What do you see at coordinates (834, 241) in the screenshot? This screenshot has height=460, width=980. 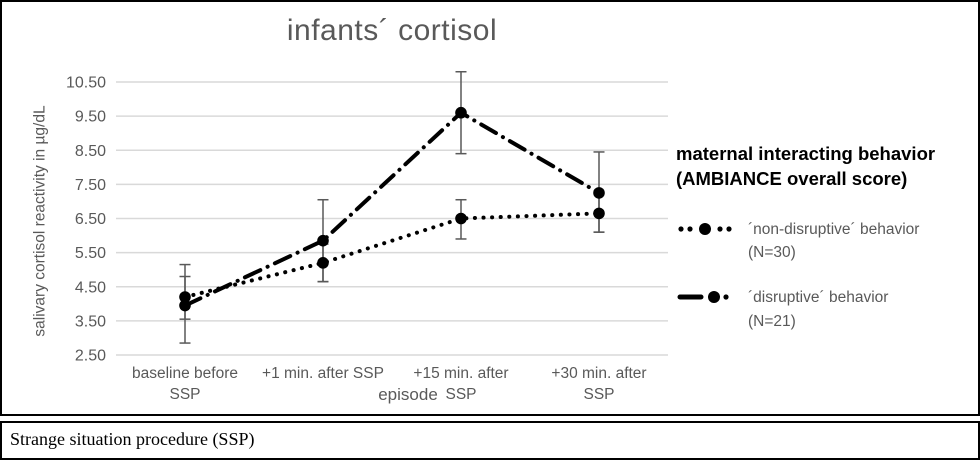 I see `legend-item-label: ´non-disruptive´ behavior (N=30)` at bounding box center [834, 241].